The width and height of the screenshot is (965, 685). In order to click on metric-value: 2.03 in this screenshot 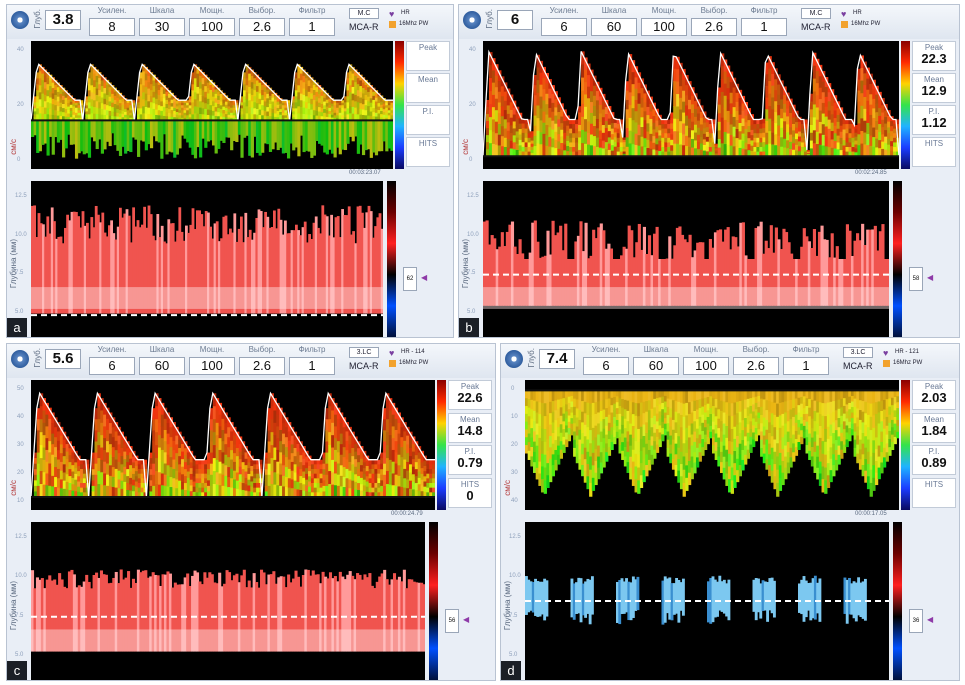, I will do `click(934, 397)`.